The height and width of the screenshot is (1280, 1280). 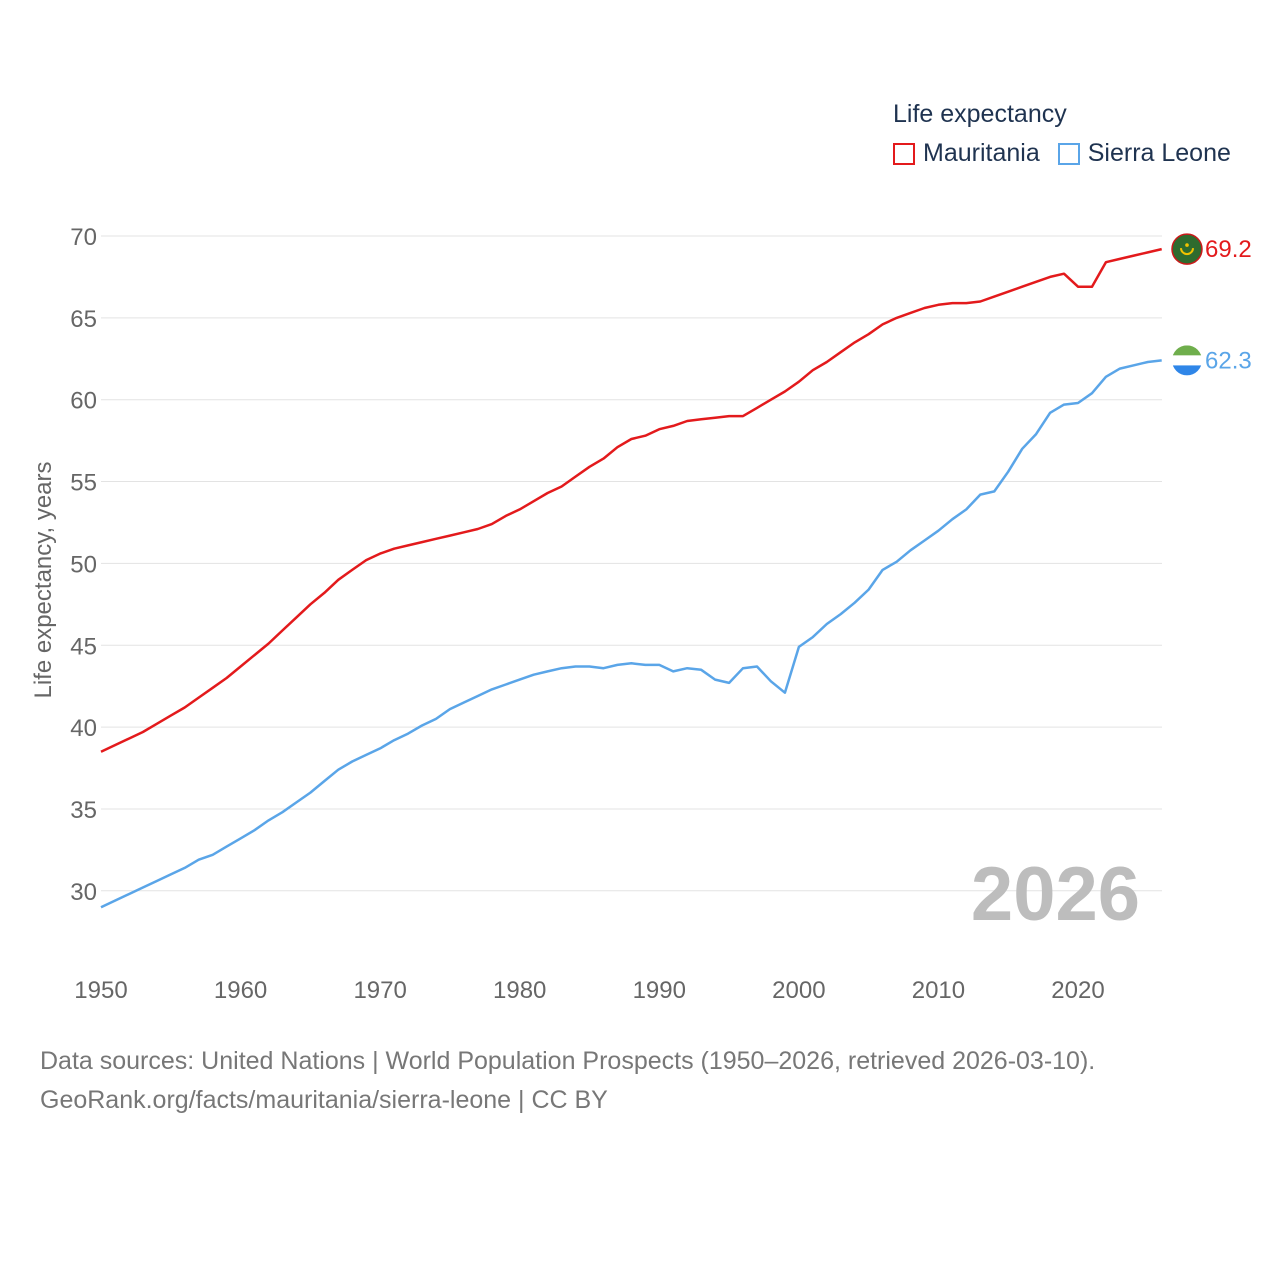 I want to click on legend-title: Life expectancy, so click(x=980, y=114).